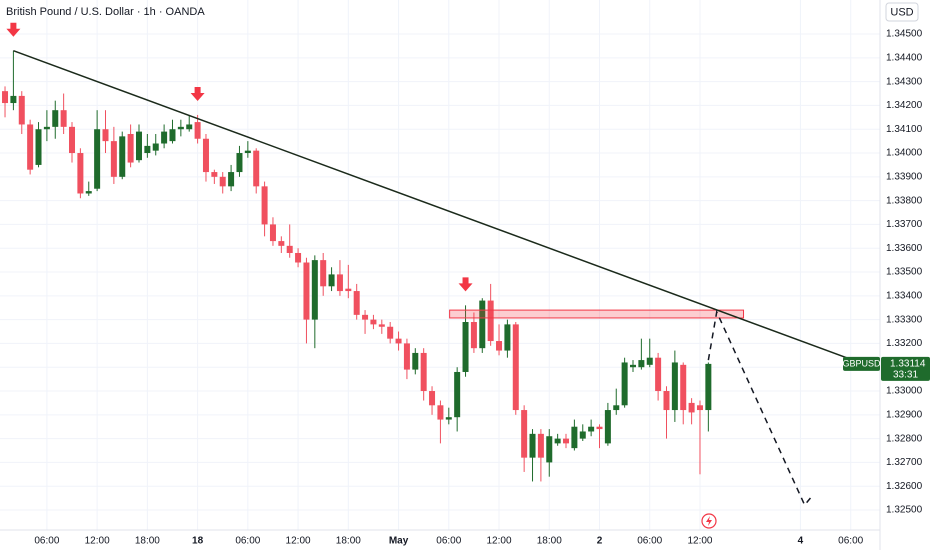 This screenshot has height=550, width=932. I want to click on projection-path, so click(759, 408).